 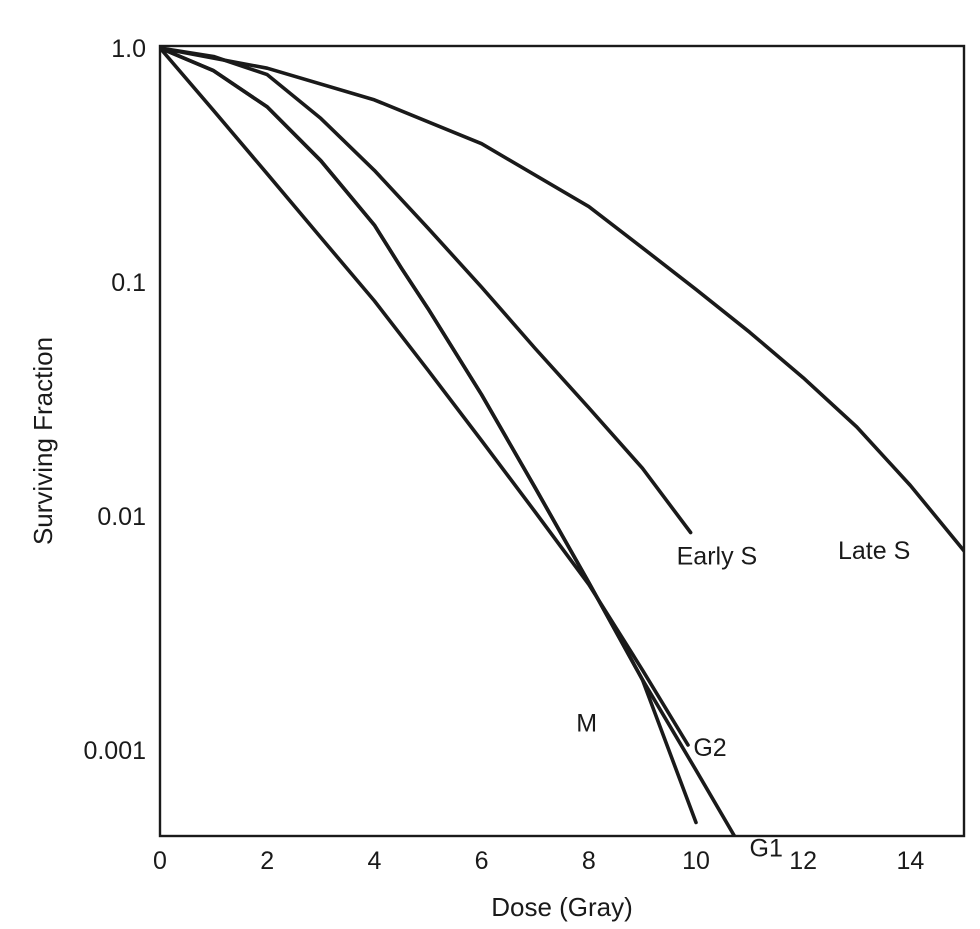 I want to click on x-tick-label: 10, so click(x=696, y=861).